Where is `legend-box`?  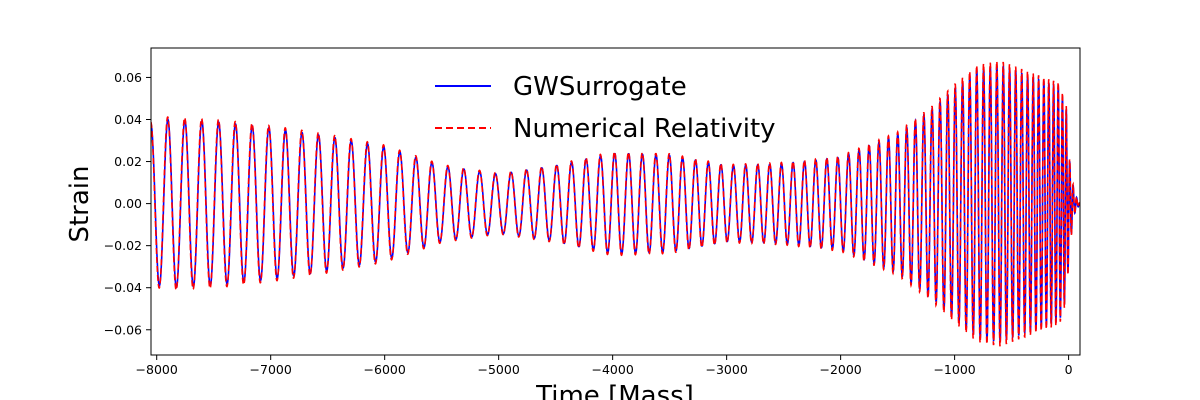 legend-box is located at coordinates (615, 108).